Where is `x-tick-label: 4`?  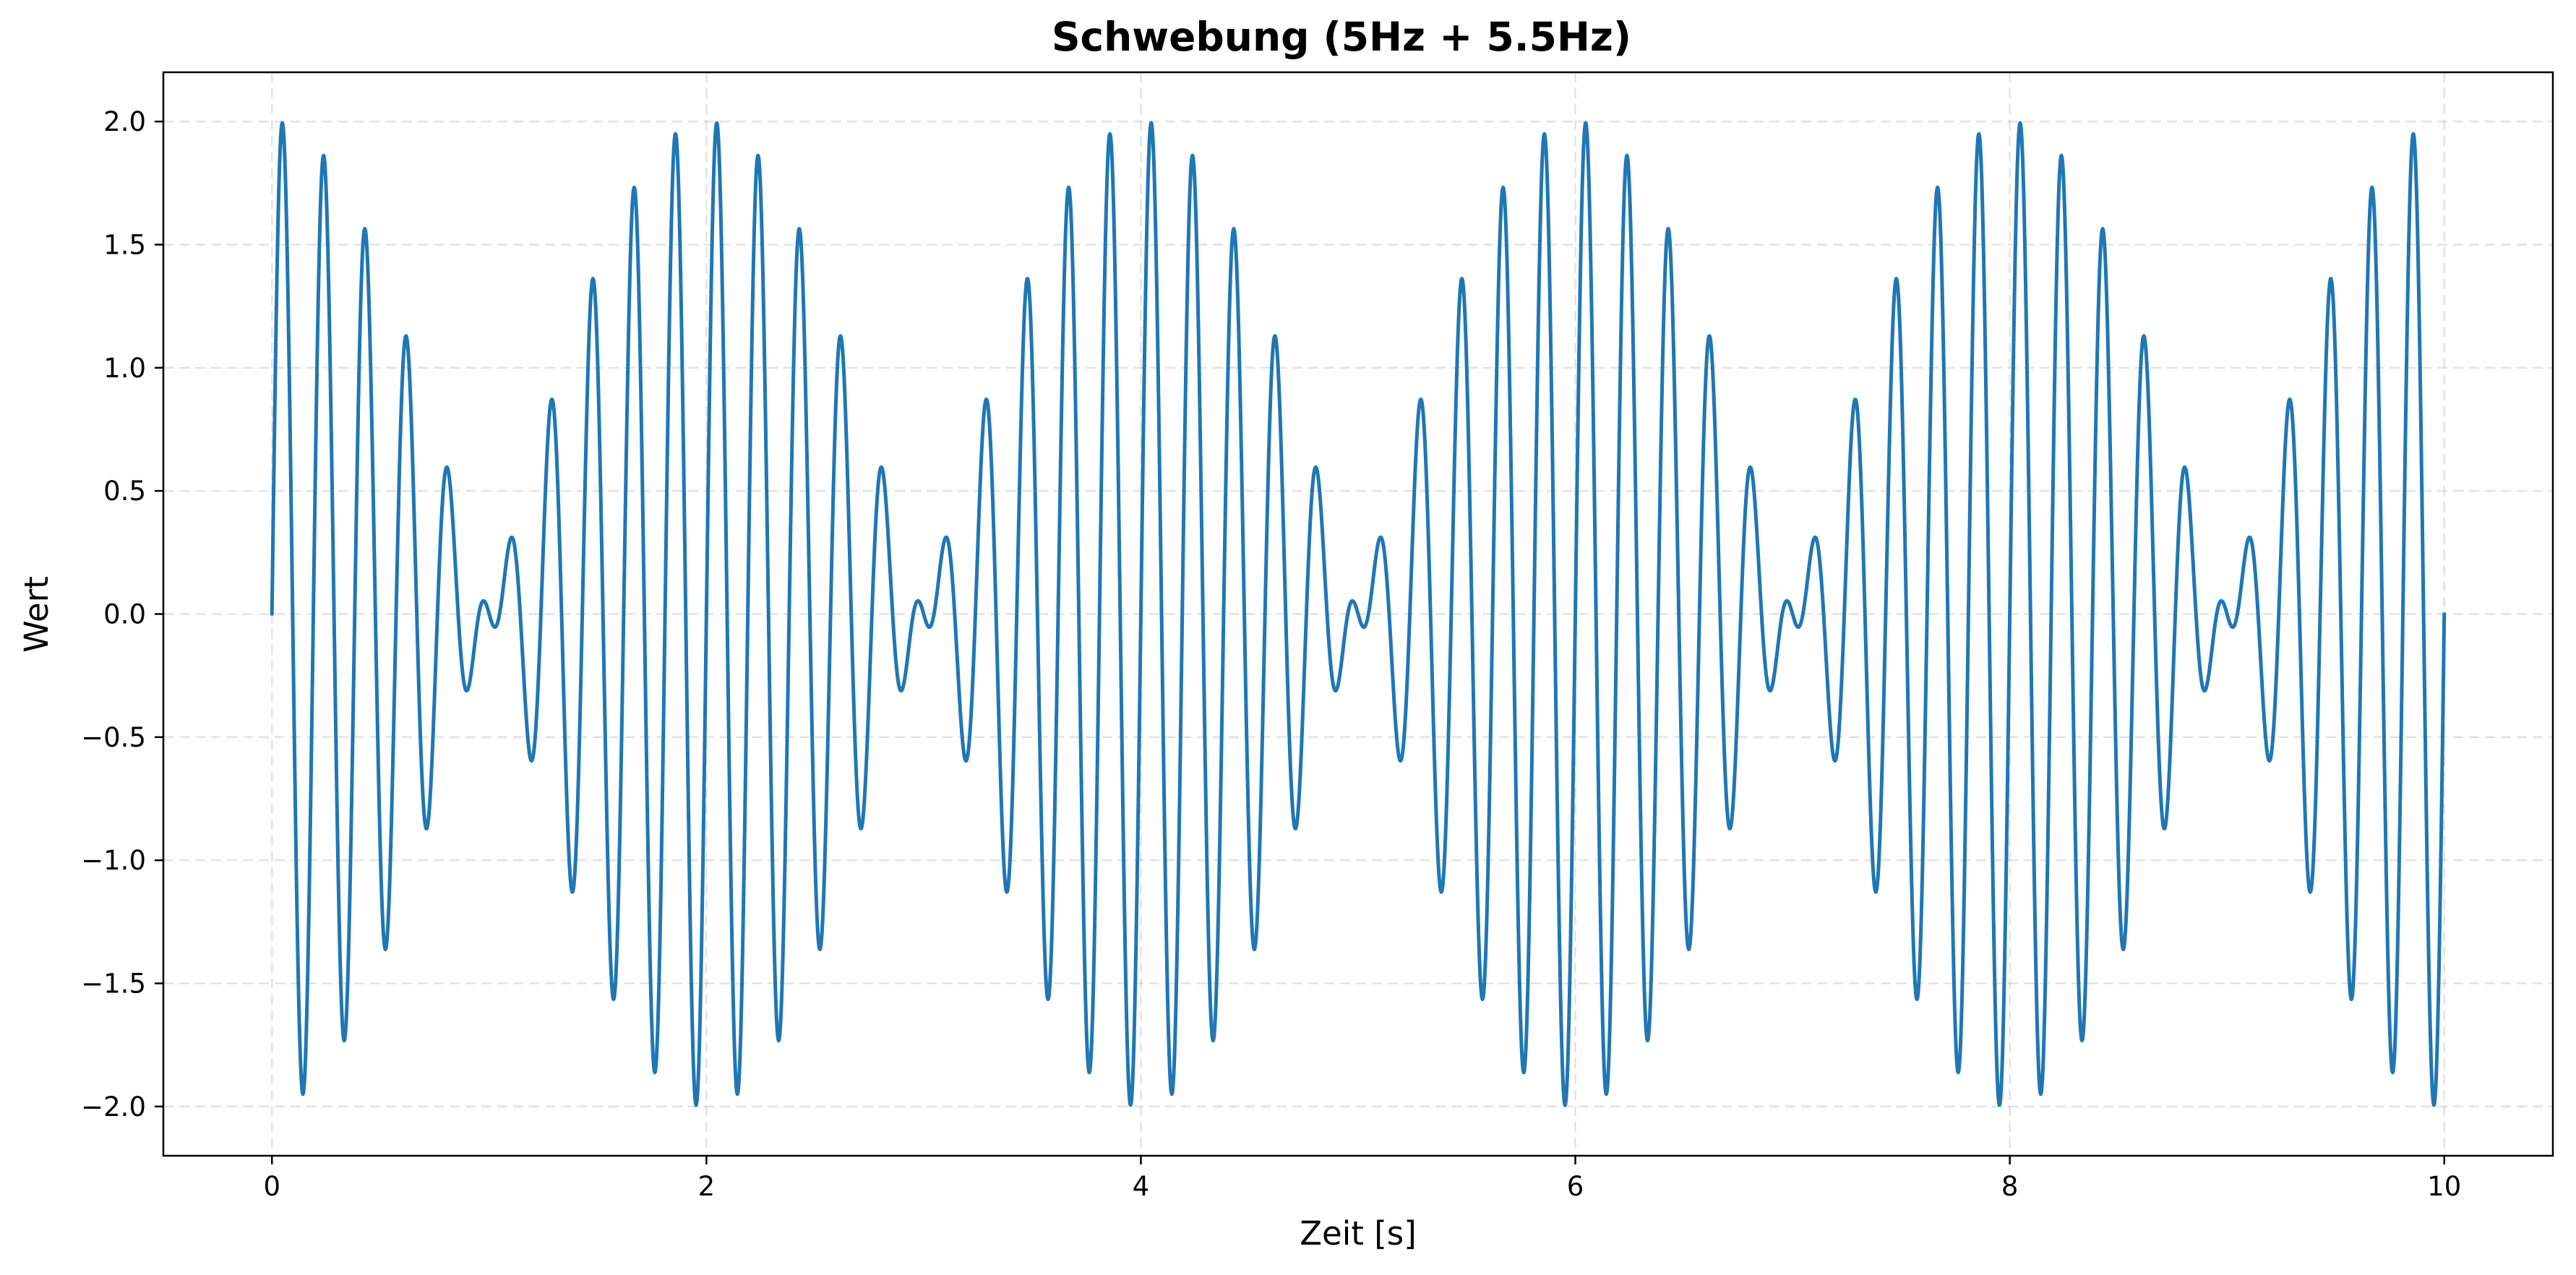
x-tick-label: 4 is located at coordinates (1142, 1186).